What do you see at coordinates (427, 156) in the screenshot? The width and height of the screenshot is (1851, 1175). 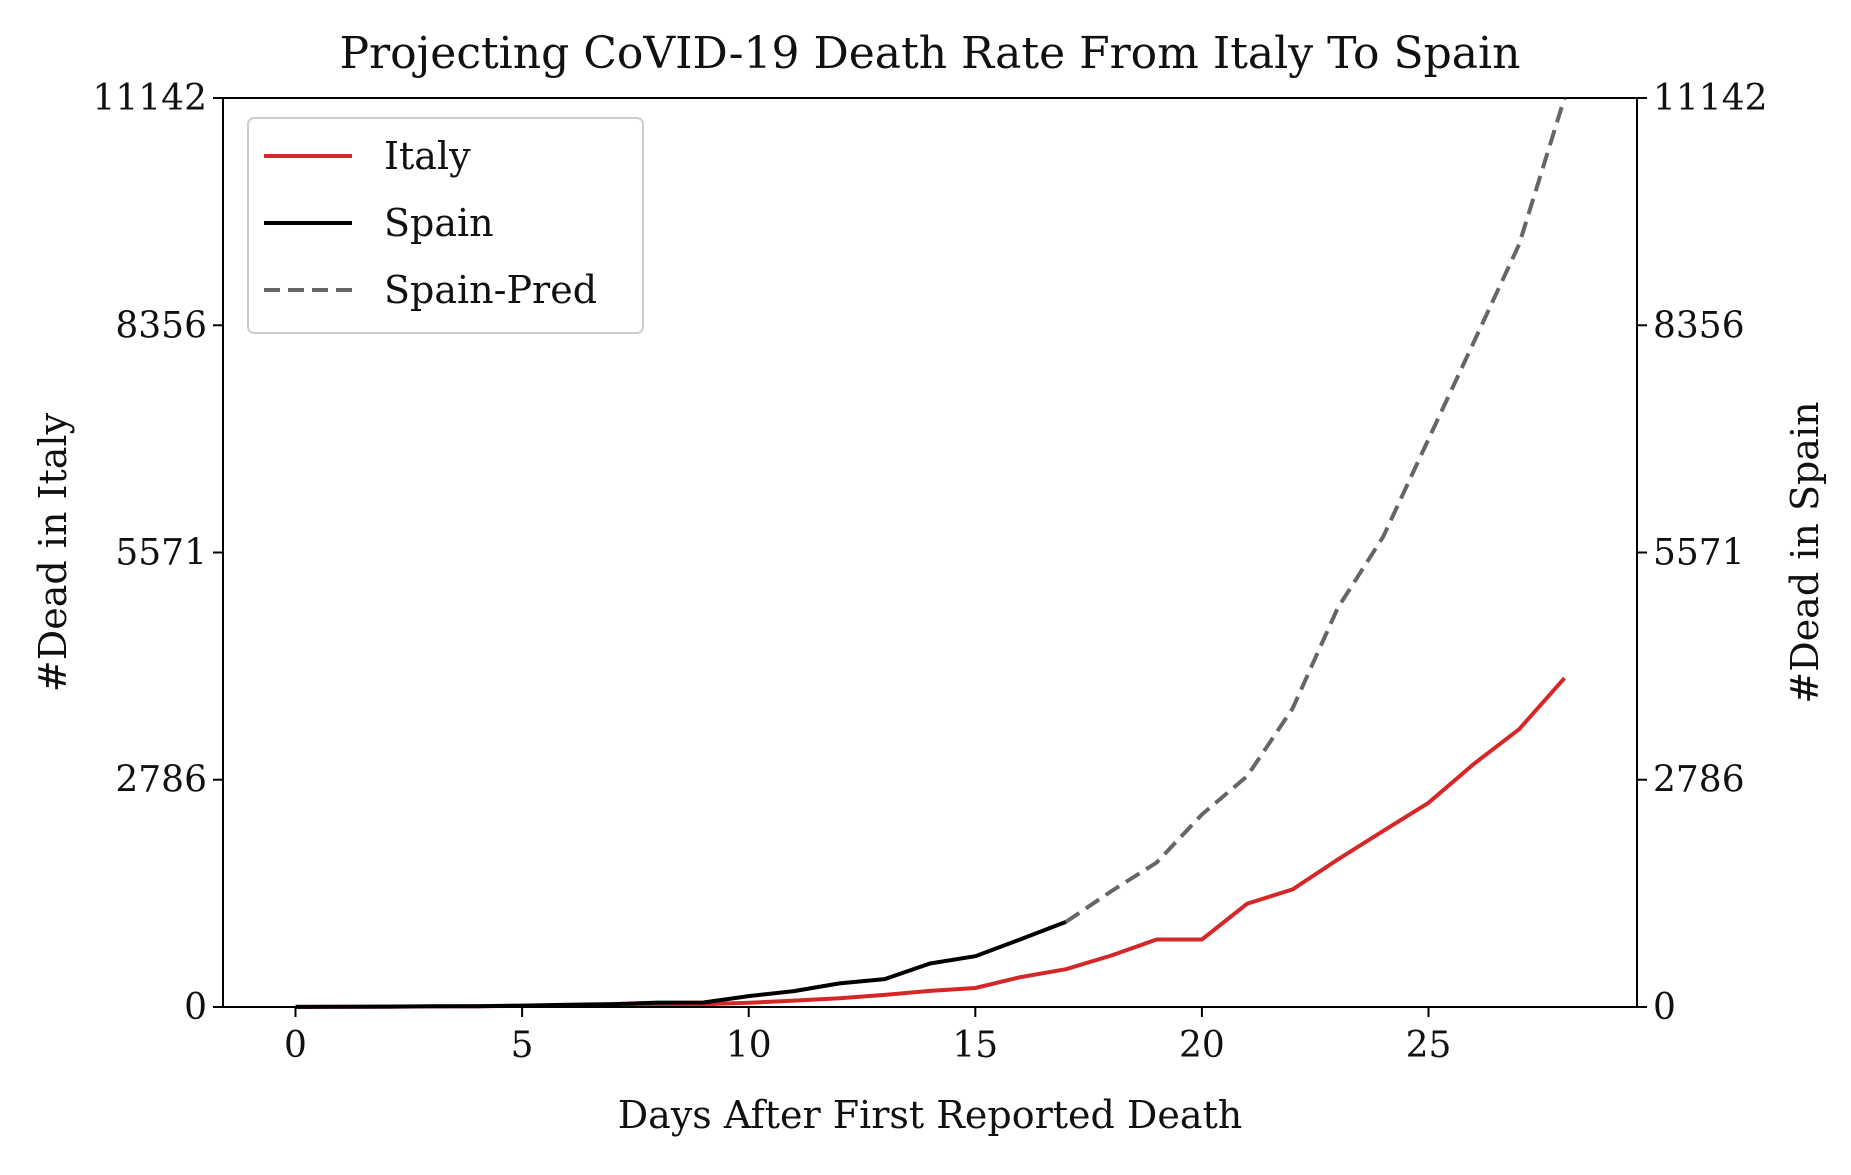 I see `legend-label-italy: Italy` at bounding box center [427, 156].